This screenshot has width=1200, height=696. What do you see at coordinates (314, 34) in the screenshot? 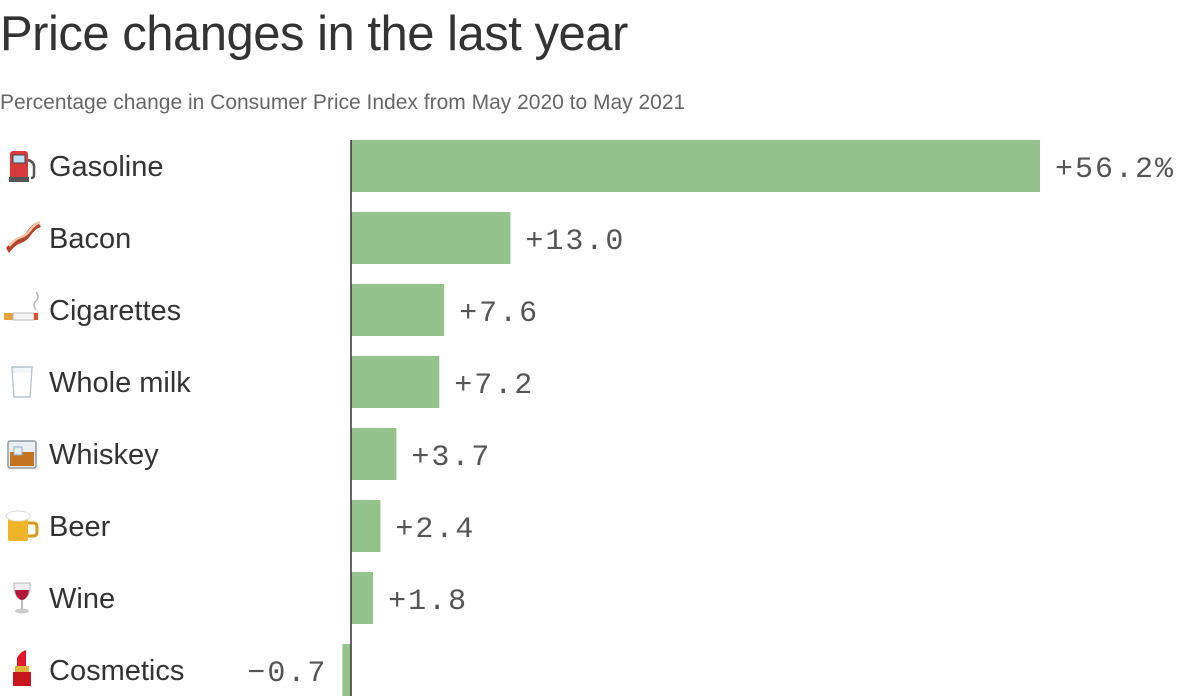
I see `chart-title: Price changes in the last year` at bounding box center [314, 34].